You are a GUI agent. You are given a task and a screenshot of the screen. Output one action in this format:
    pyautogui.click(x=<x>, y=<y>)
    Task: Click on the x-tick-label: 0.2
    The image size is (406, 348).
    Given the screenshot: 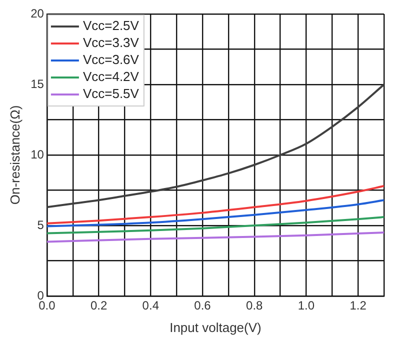 What is the action you would take?
    pyautogui.click(x=99, y=305)
    